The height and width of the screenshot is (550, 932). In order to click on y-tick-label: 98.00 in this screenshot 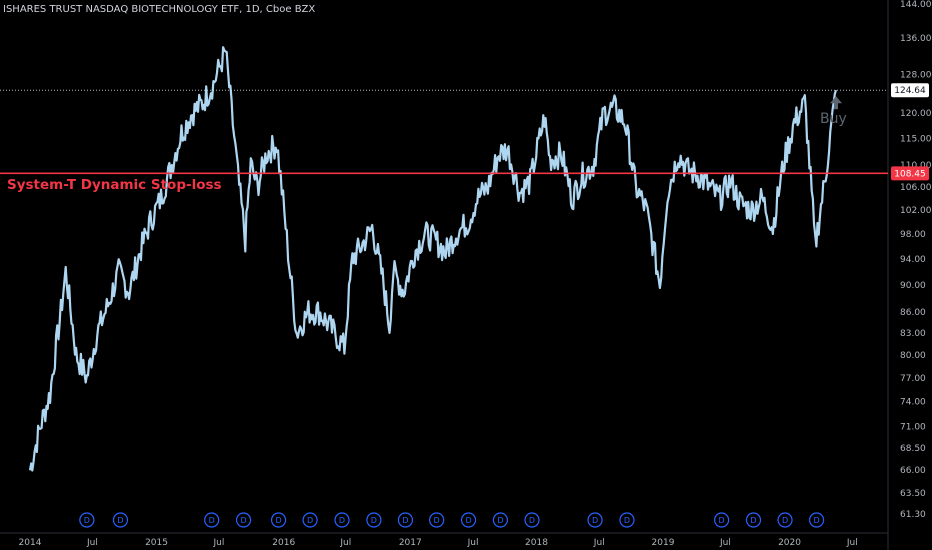, I will do `click(913, 235)`.